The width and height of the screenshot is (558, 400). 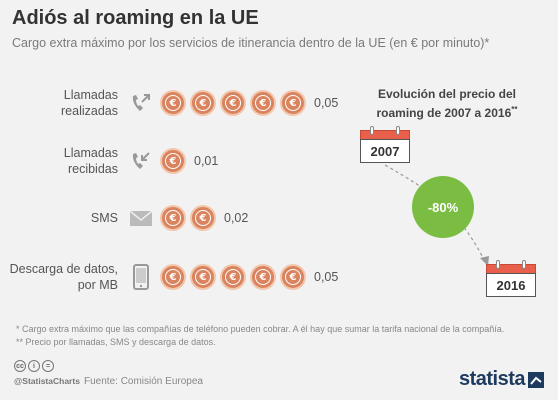 What do you see at coordinates (89, 111) in the screenshot?
I see `category-label-line: realizadas` at bounding box center [89, 111].